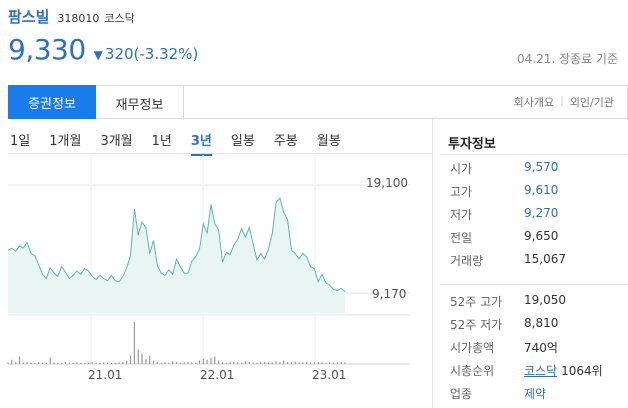 The width and height of the screenshot is (628, 408). What do you see at coordinates (65, 141) in the screenshot?
I see `period-1m: 1개월` at bounding box center [65, 141].